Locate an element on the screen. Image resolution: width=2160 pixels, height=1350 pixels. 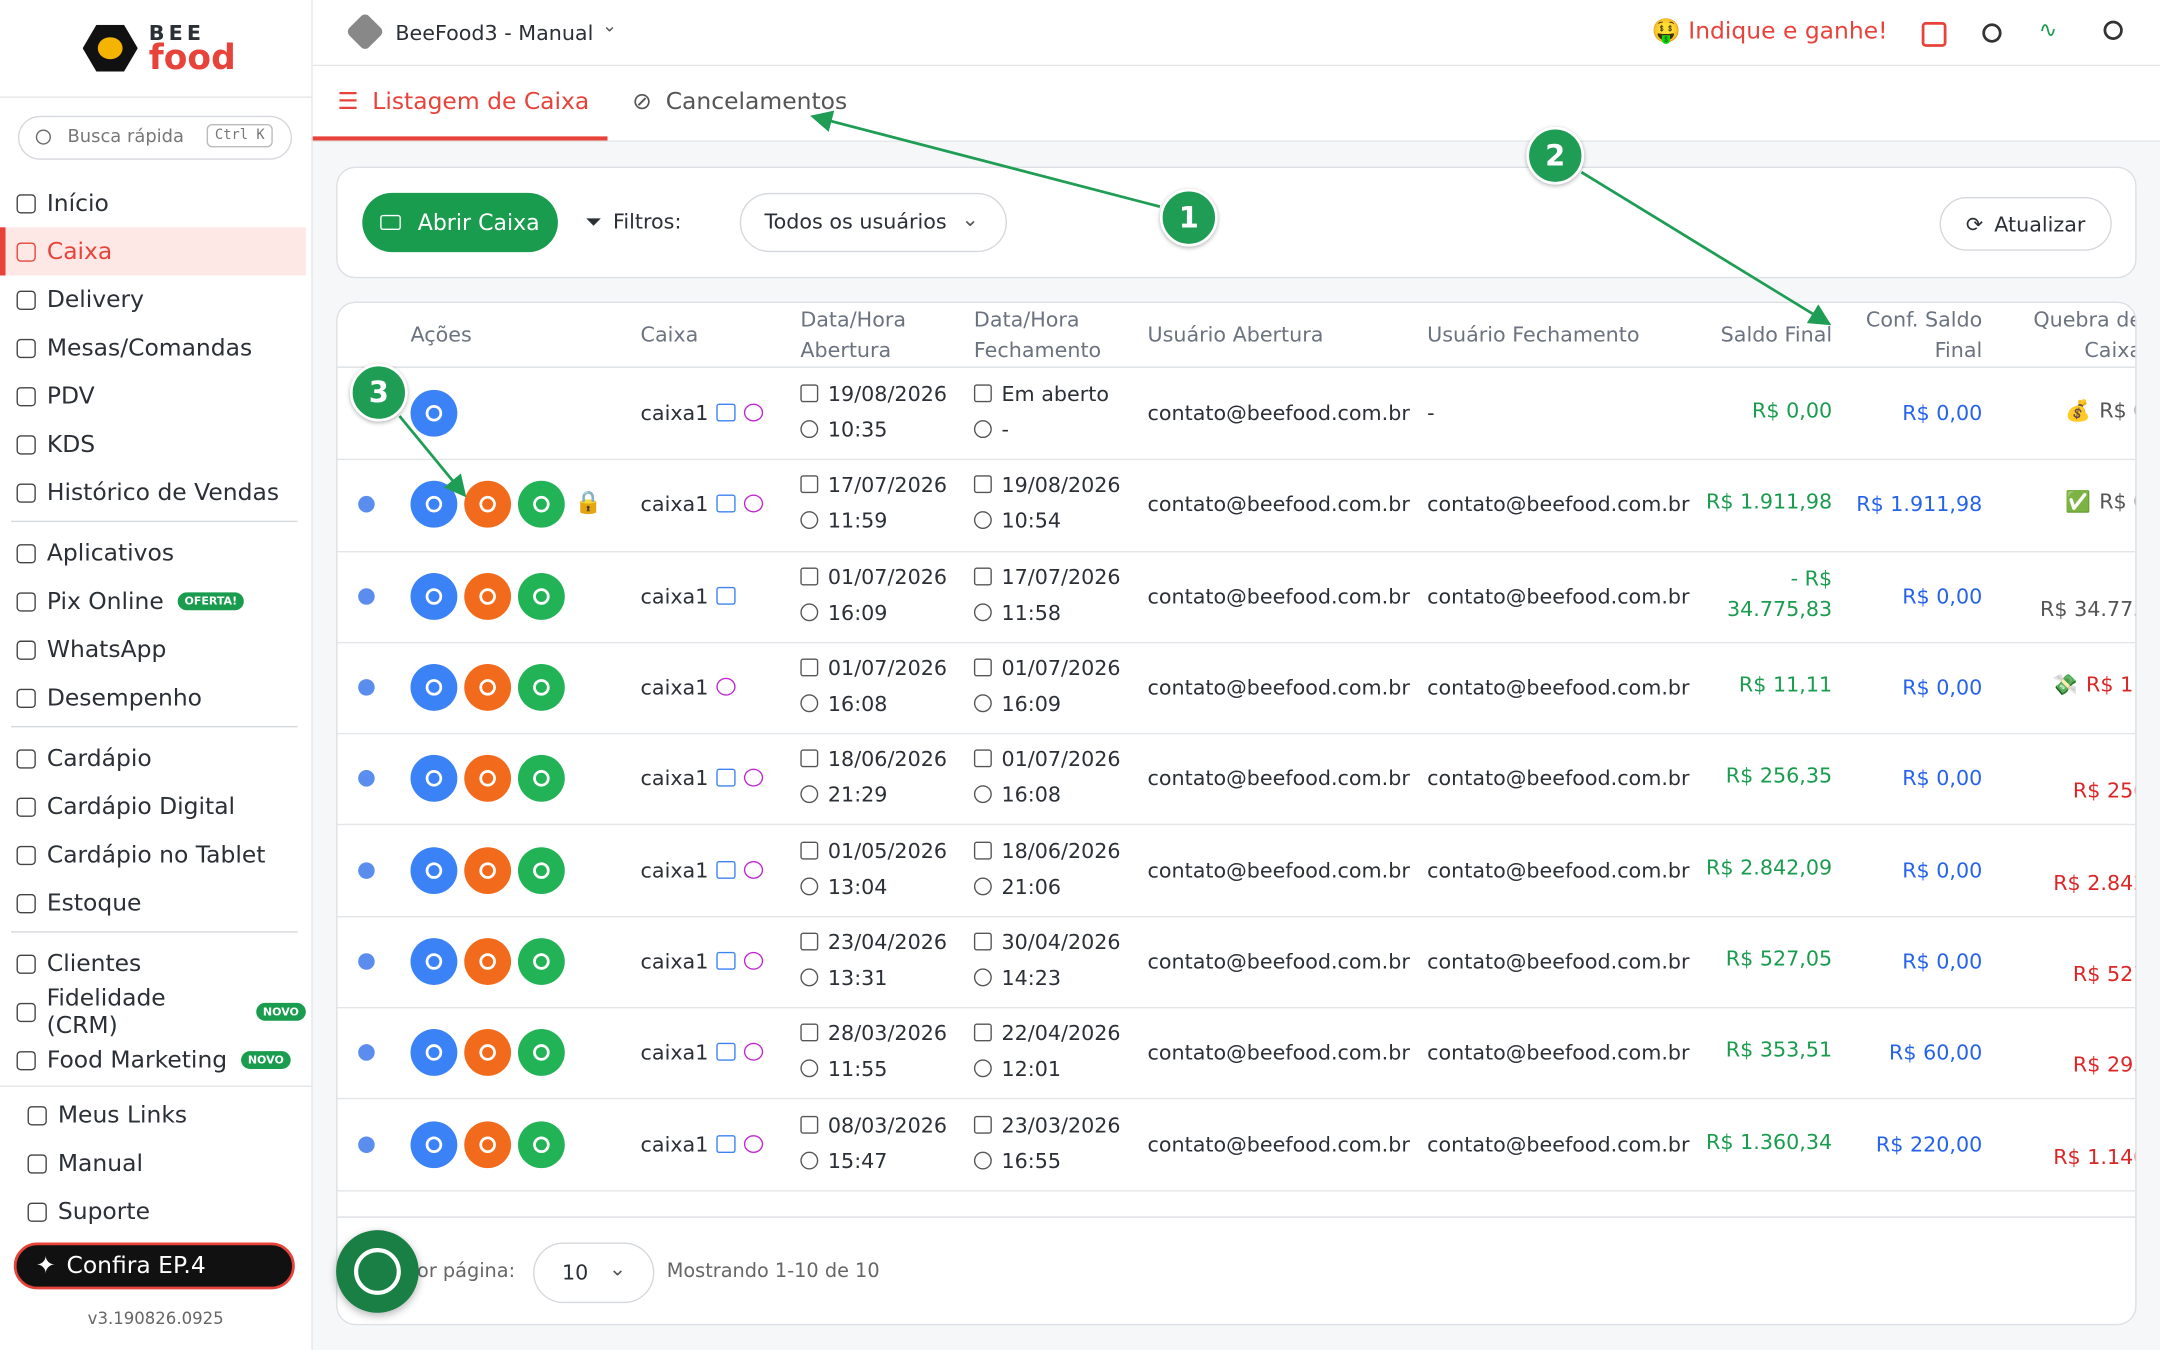
nav-item: Desempenho is located at coordinates (153, 698).